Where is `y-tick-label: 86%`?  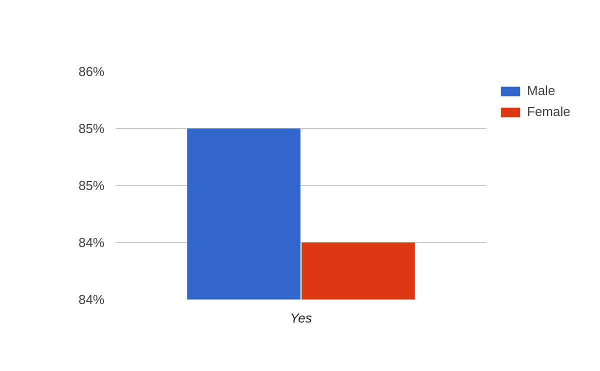
y-tick-label: 86% is located at coordinates (91, 71).